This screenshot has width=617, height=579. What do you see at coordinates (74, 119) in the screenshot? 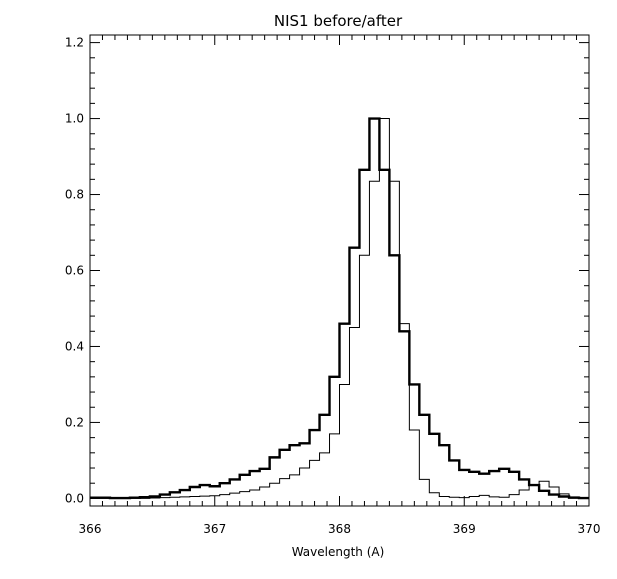
I see `y-tick-label: 1.0` at bounding box center [74, 119].